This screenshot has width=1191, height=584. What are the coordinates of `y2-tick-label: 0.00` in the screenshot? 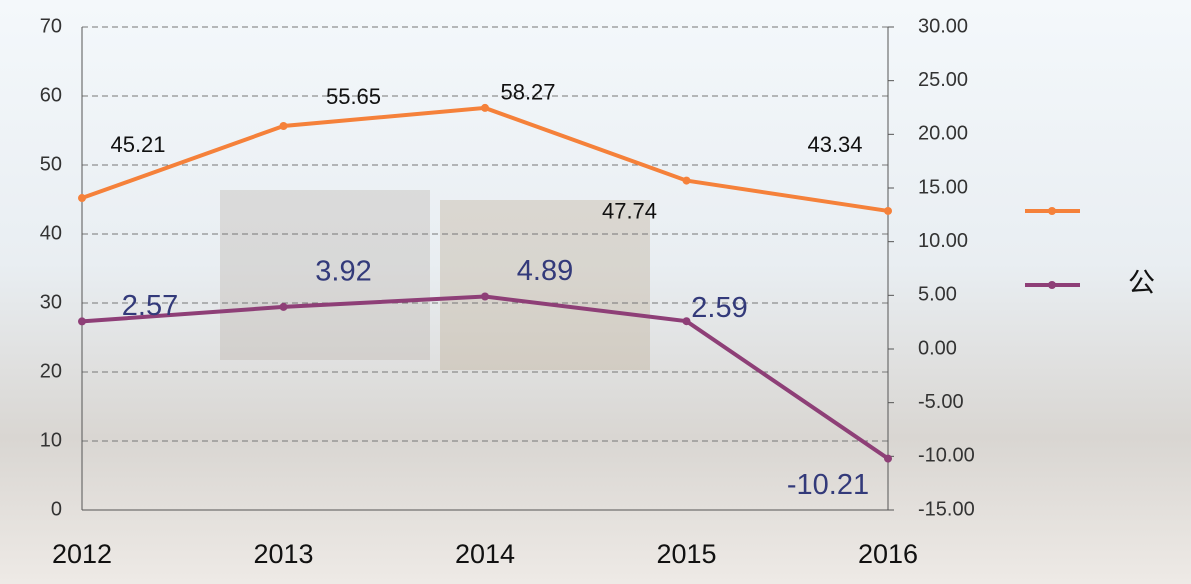 It's located at (937, 348).